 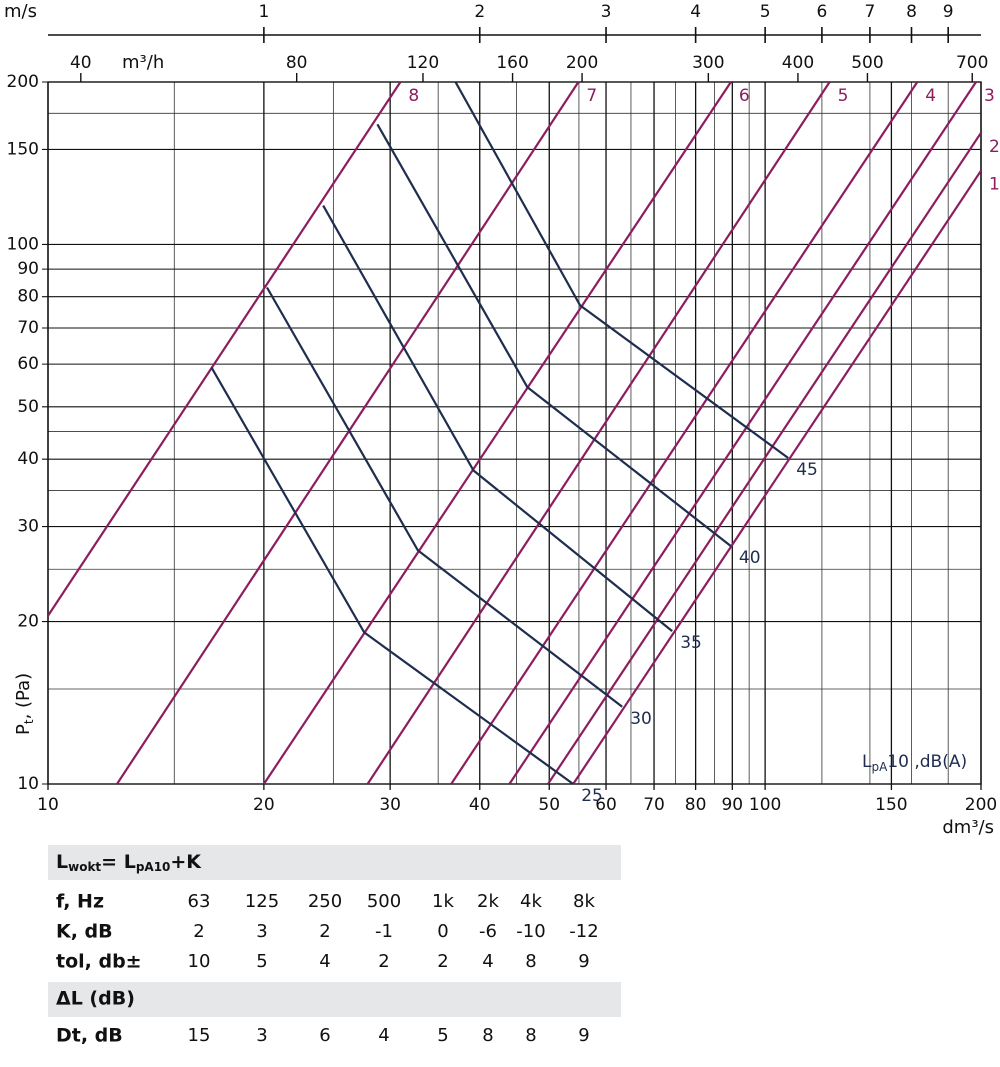 What do you see at coordinates (691, 643) in the screenshot?
I see `series-label: 35` at bounding box center [691, 643].